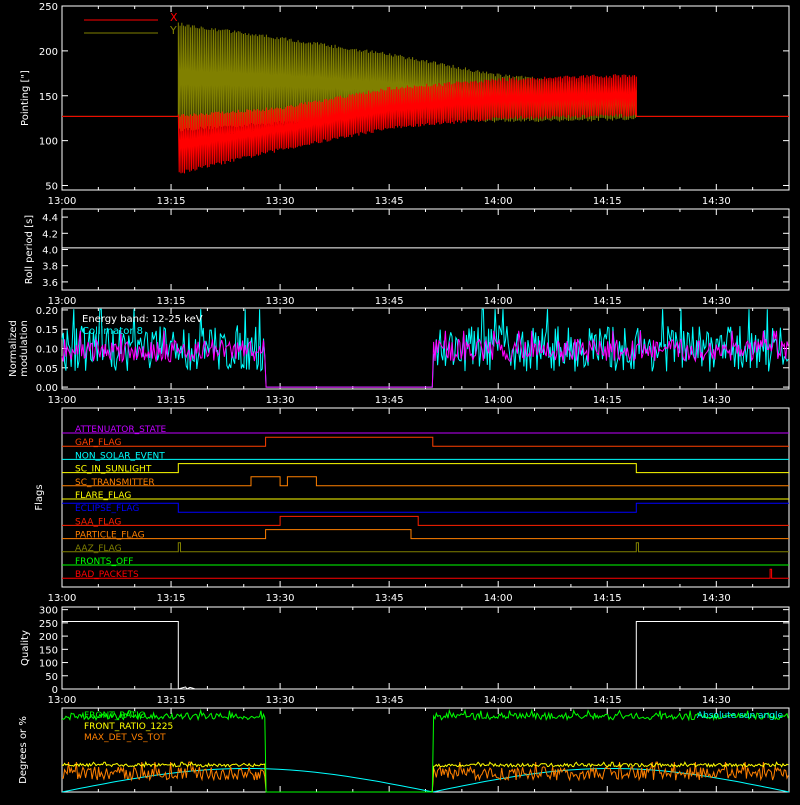  Describe the element at coordinates (104, 562) in the screenshot. I see `flag-label: FRONTS_OFF` at that location.